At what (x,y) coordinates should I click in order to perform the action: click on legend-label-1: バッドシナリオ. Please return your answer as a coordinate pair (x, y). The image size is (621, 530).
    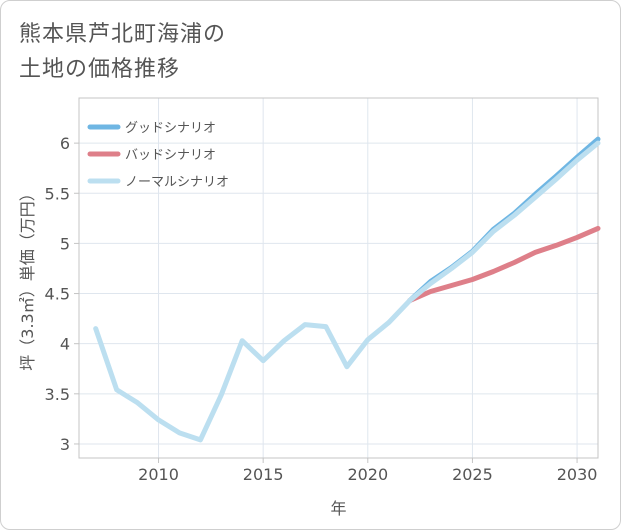
    Looking at the image, I should click on (170, 155).